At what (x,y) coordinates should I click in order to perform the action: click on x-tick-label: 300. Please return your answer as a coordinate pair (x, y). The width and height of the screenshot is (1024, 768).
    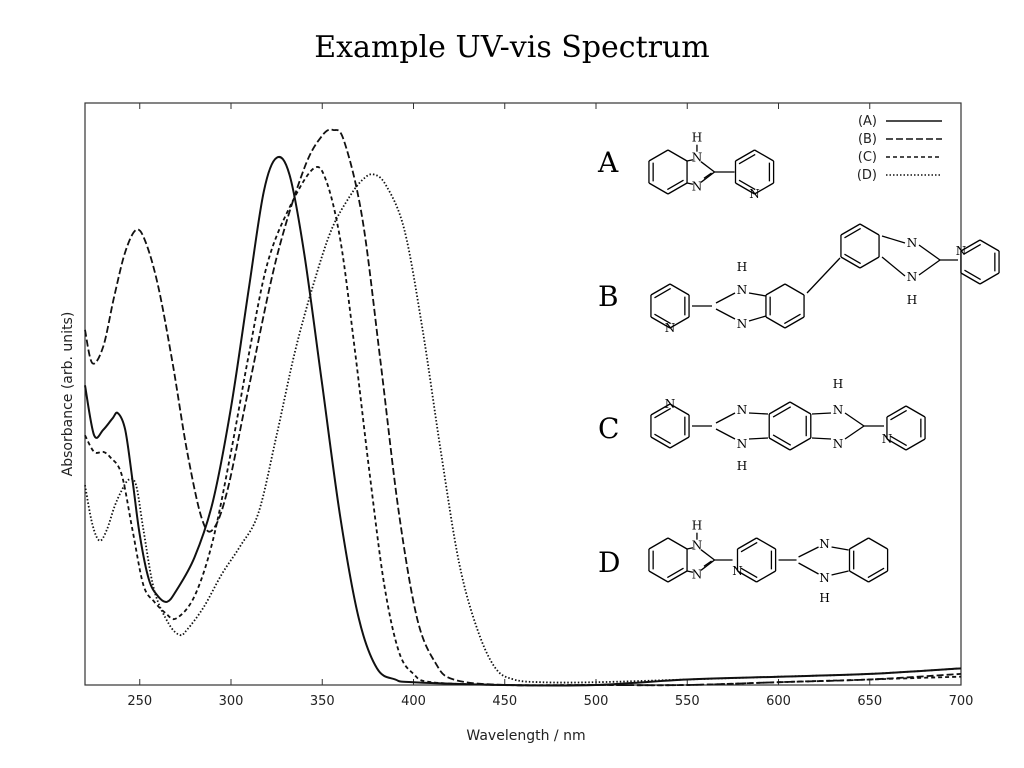
    Looking at the image, I should click on (231, 701).